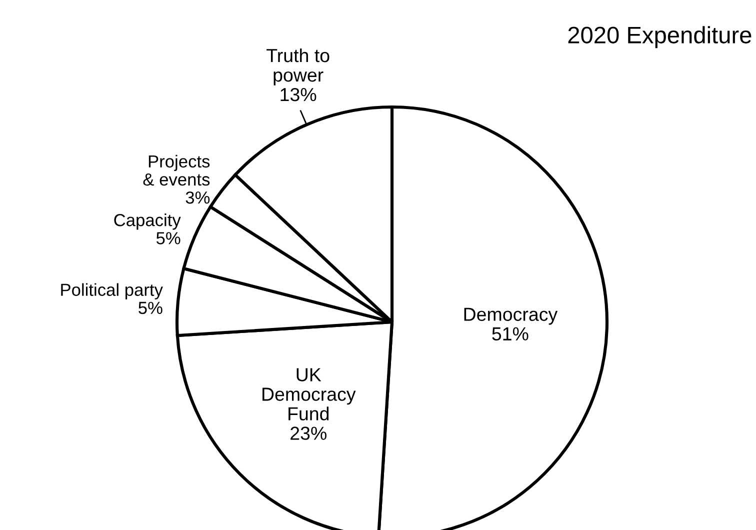  I want to click on slice-label: Political party, so click(112, 291).